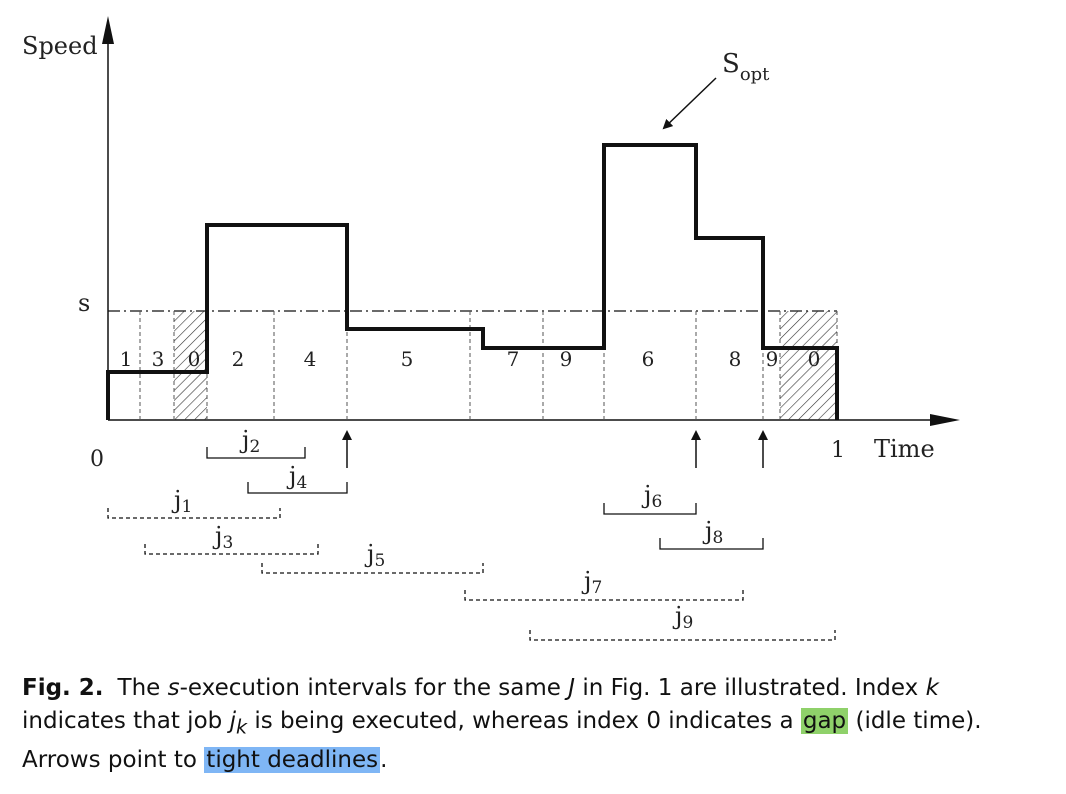 The image size is (1066, 794). What do you see at coordinates (142, 688) in the screenshot?
I see `caption-text: The` at bounding box center [142, 688].